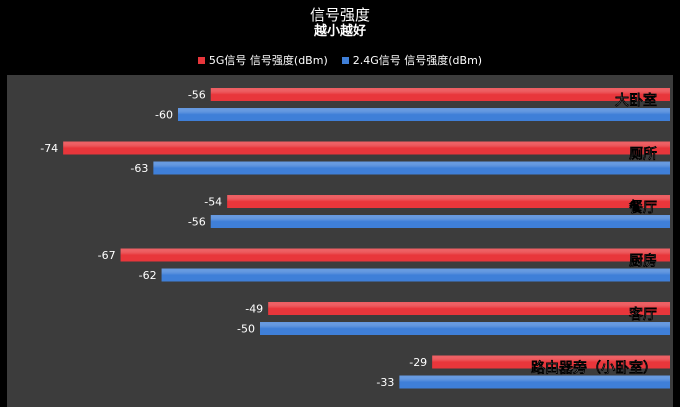  What do you see at coordinates (268, 60) in the screenshot?
I see `legend-label-5g: 5G信号 信号强度(dBm)` at bounding box center [268, 60].